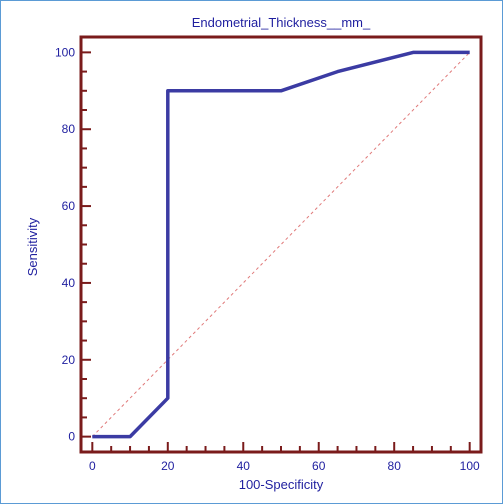 The height and width of the screenshot is (504, 503). Describe the element at coordinates (32, 246) in the screenshot. I see `y-axis-label: Sensitivity` at that location.